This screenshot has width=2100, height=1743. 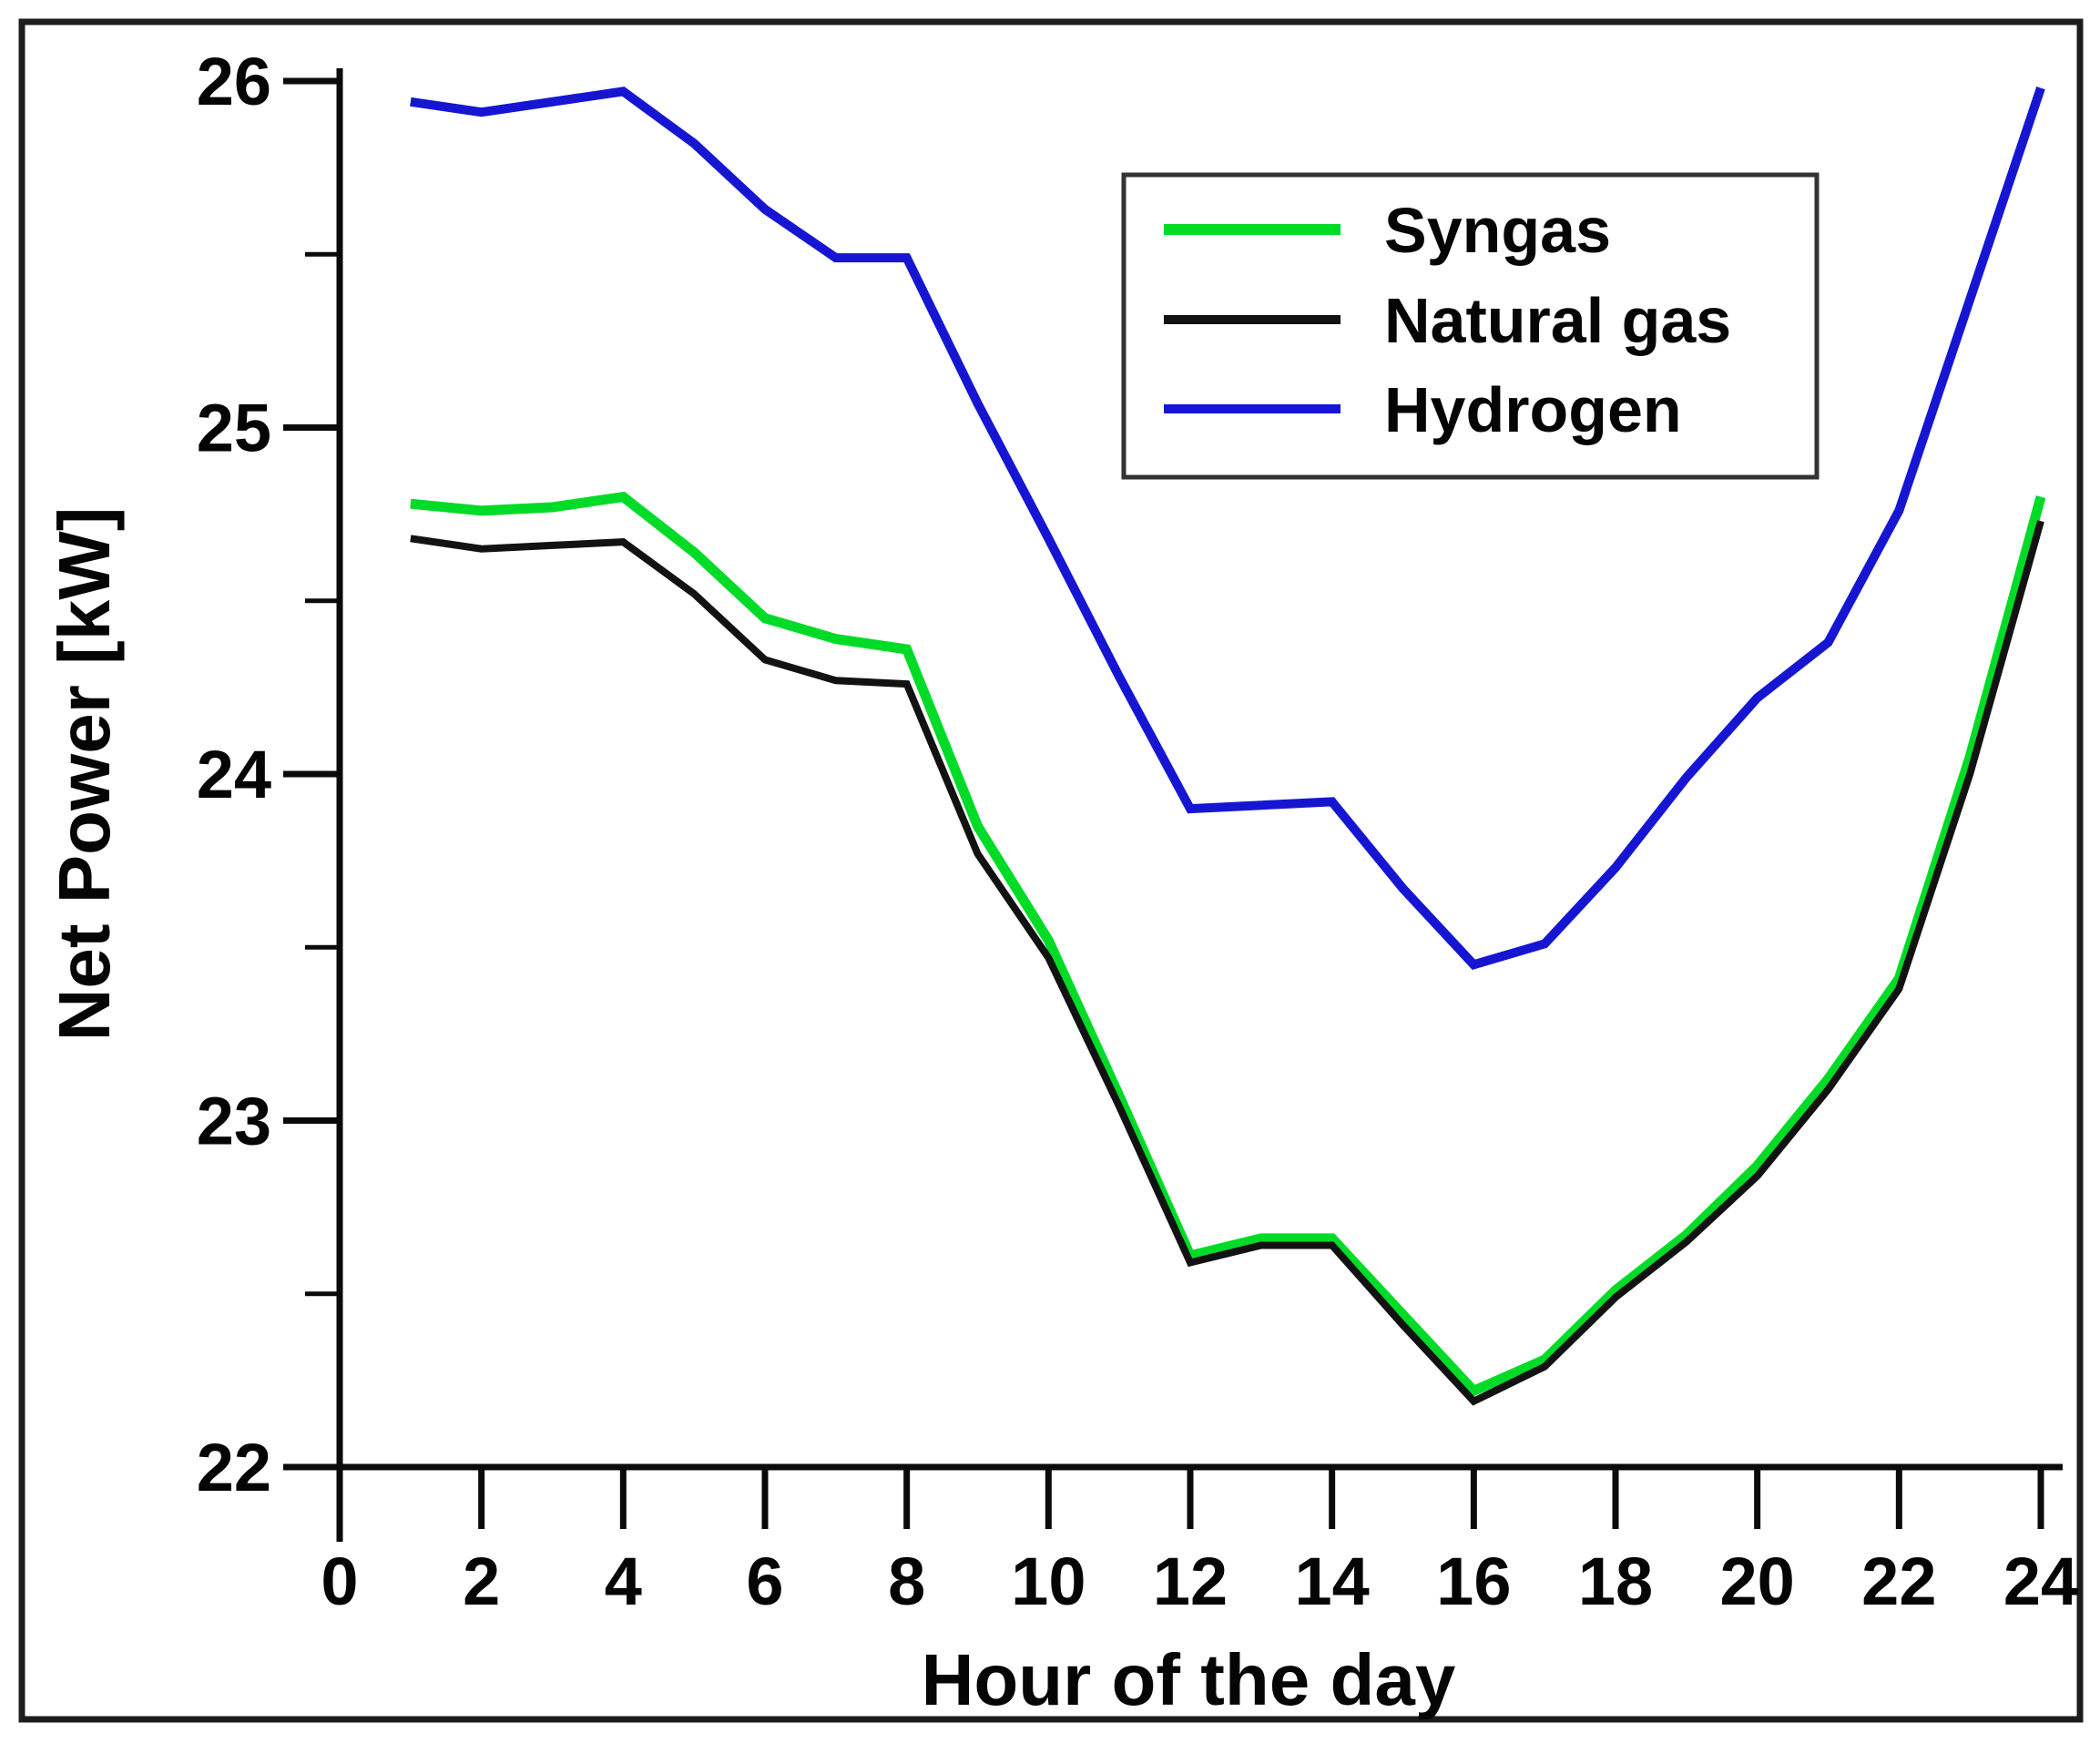 What do you see at coordinates (1048, 1581) in the screenshot?
I see `x-tick-label: 10` at bounding box center [1048, 1581].